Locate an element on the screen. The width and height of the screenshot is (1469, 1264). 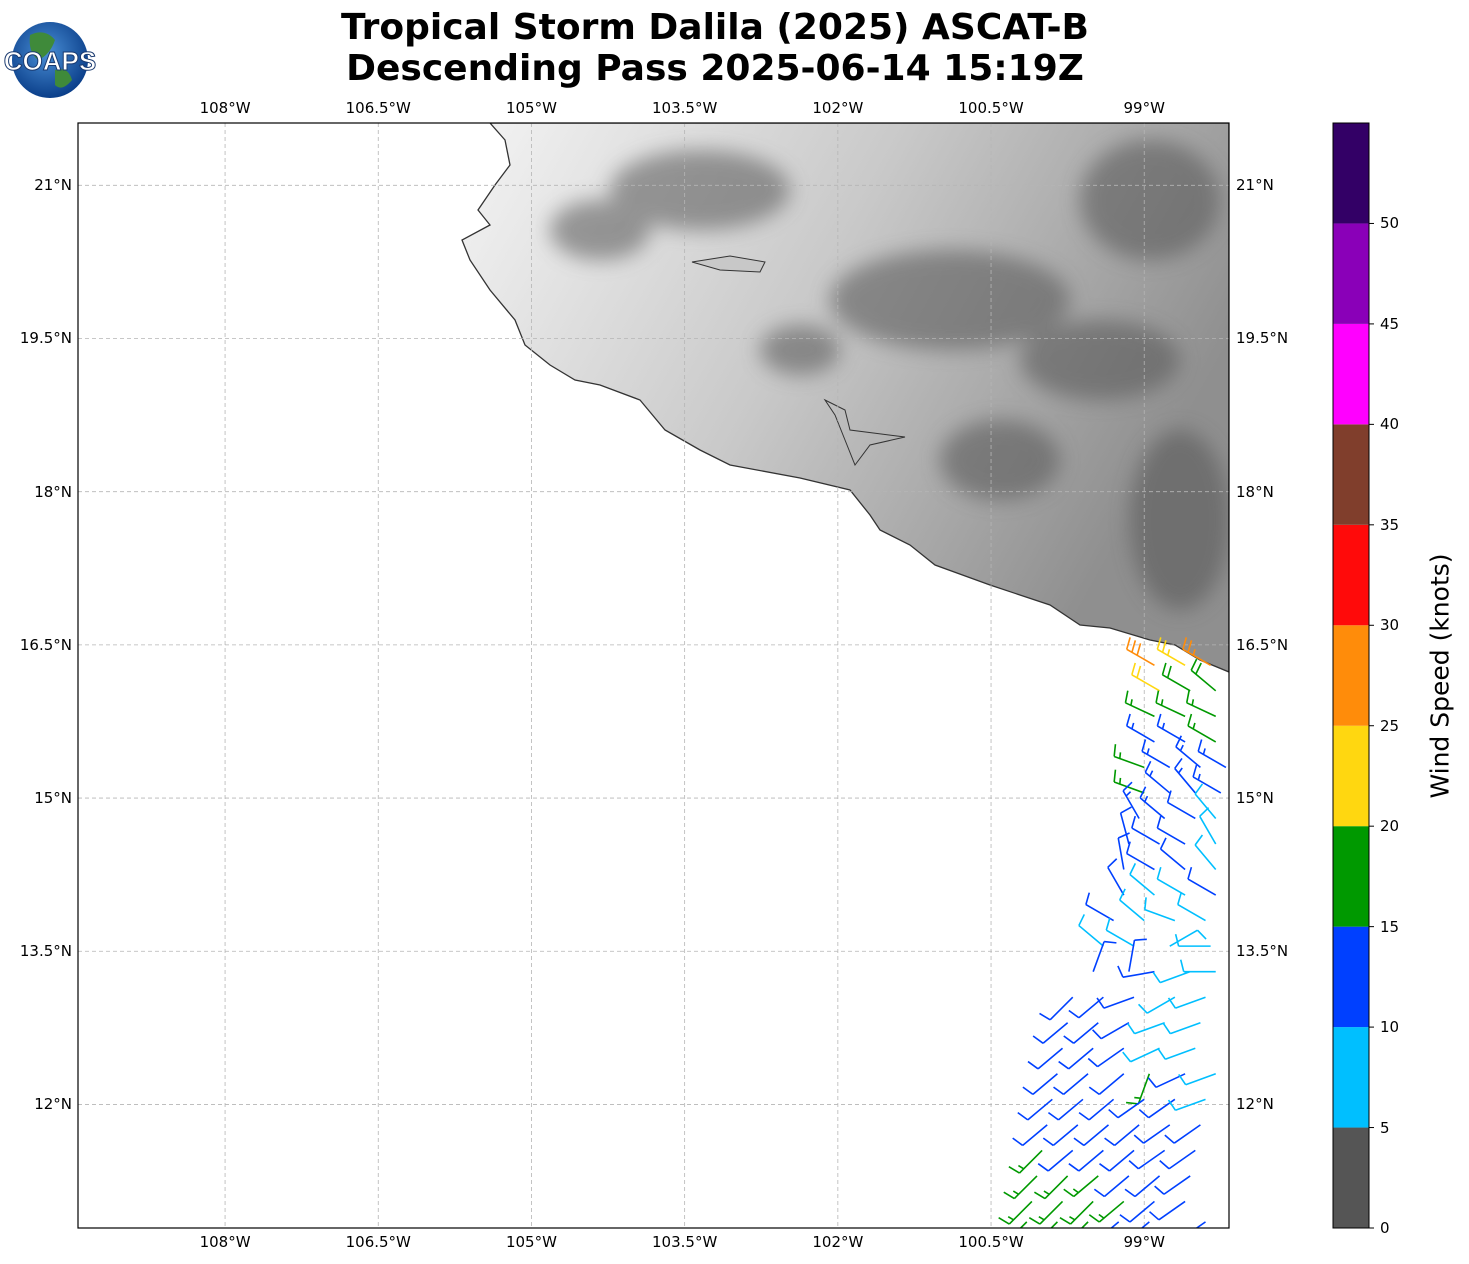
coaps-logo: COAPS is located at coordinates (50, 60).